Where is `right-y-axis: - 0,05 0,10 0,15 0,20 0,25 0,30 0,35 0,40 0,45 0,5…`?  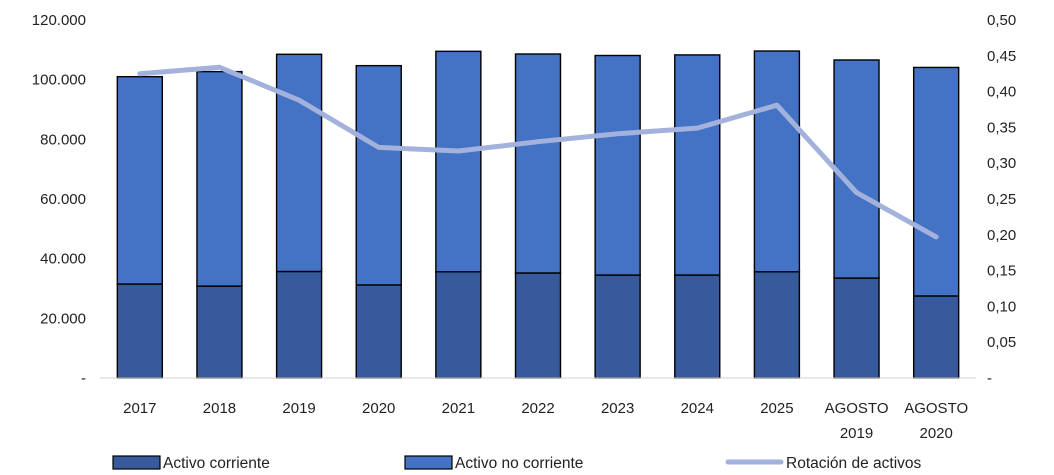
right-y-axis: - 0,05 0,10 0,15 0,20 0,25 0,30 0,35 0,40 0,45 0,5… is located at coordinates (1001, 199).